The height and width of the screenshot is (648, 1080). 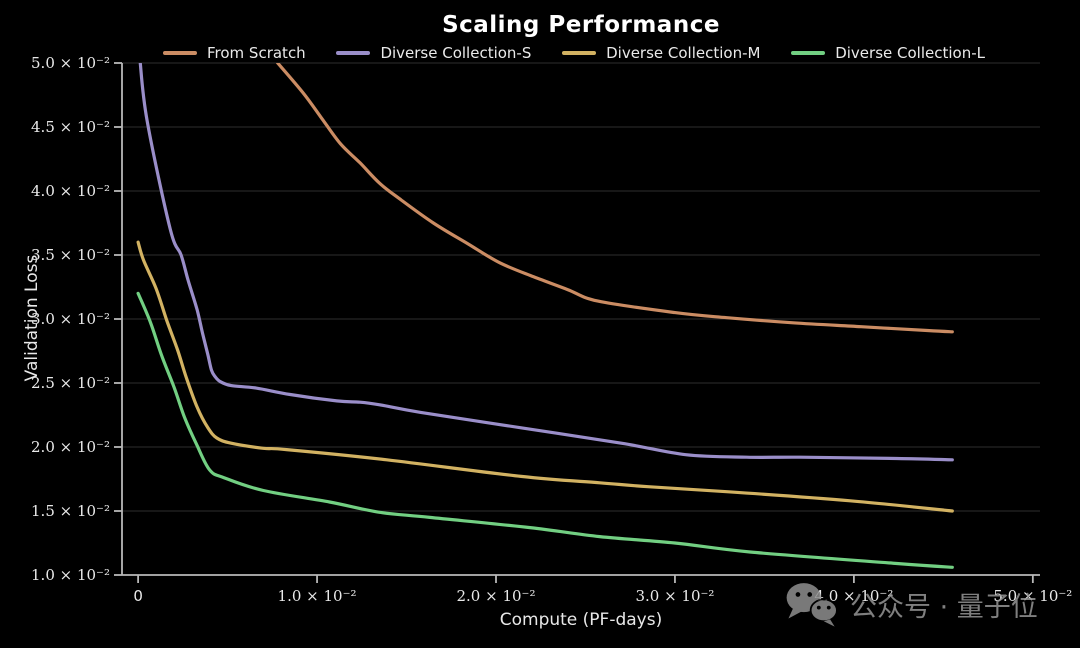 I want to click on y-tick-label: 4.0 × 10⁻², so click(x=70, y=191).